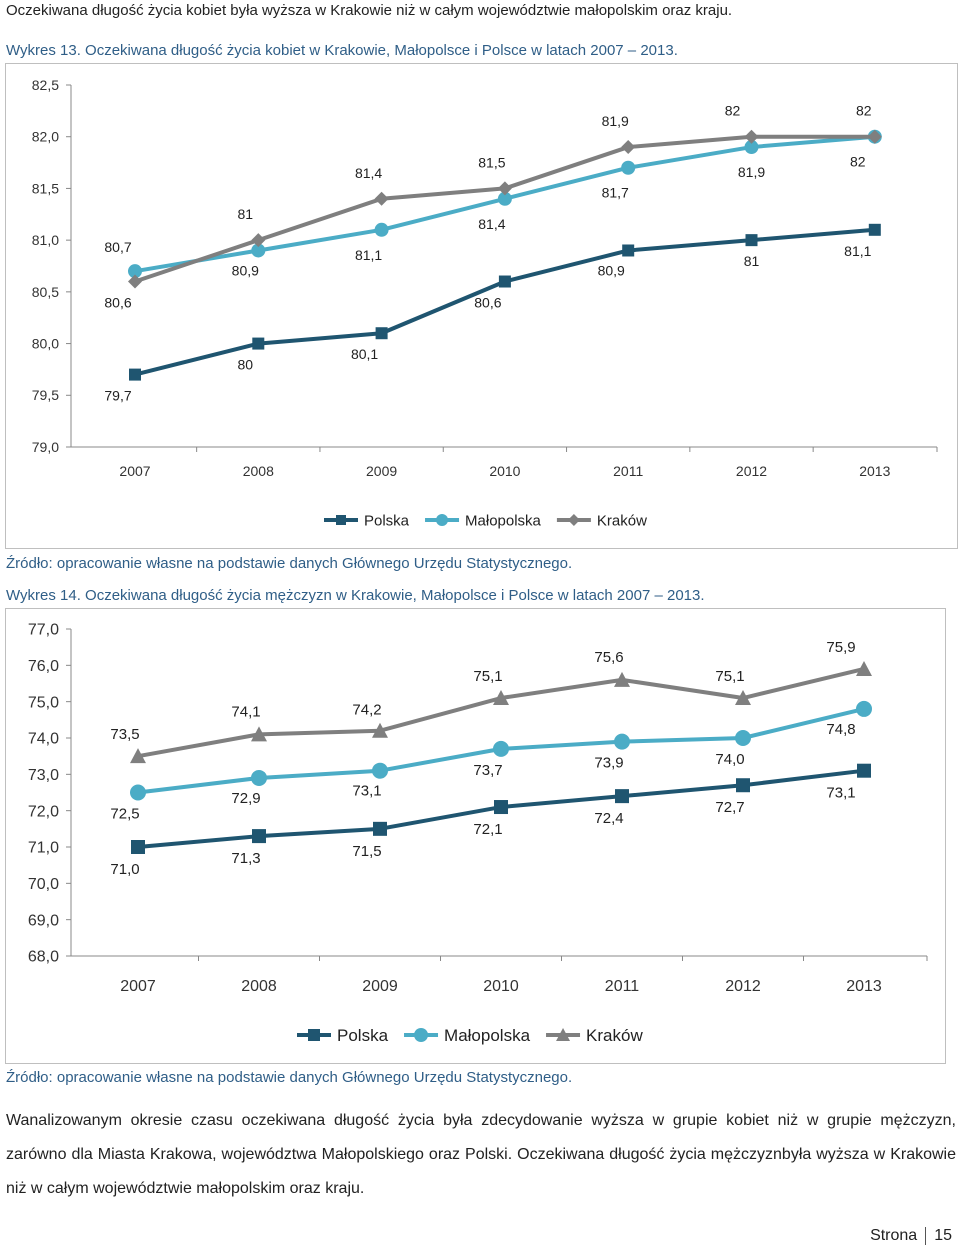 This screenshot has height=1250, width=960. Describe the element at coordinates (622, 520) in the screenshot. I see `chart1-legend-label: Kraków` at that location.